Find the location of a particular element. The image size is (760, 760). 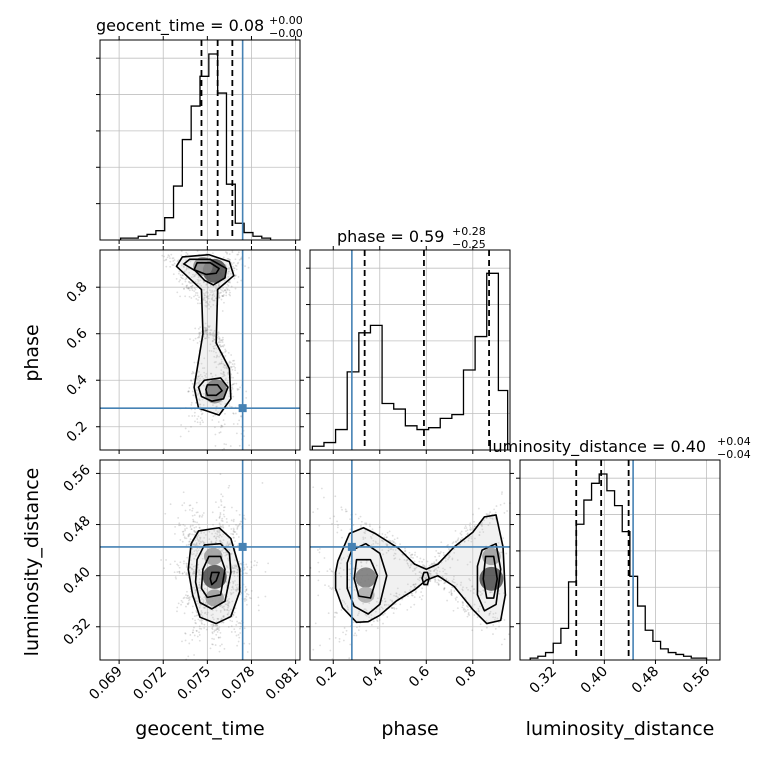

panel-frame is located at coordinates (200, 560).